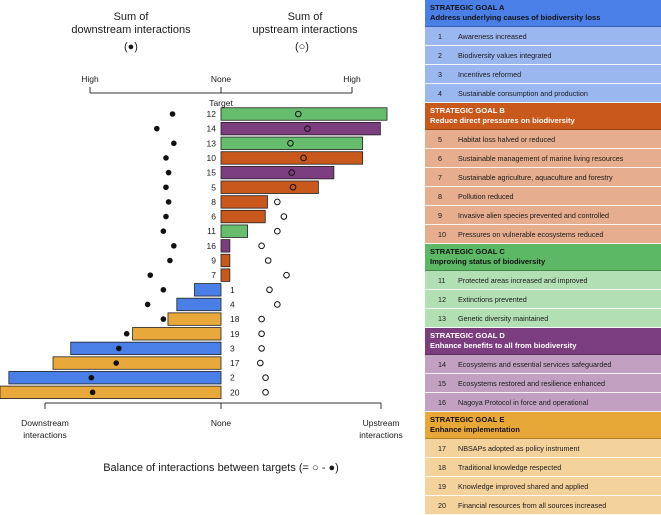 This screenshot has width=661, height=515. What do you see at coordinates (505, 55) in the screenshot?
I see `target-description: Biodiversity values integrated` at bounding box center [505, 55].